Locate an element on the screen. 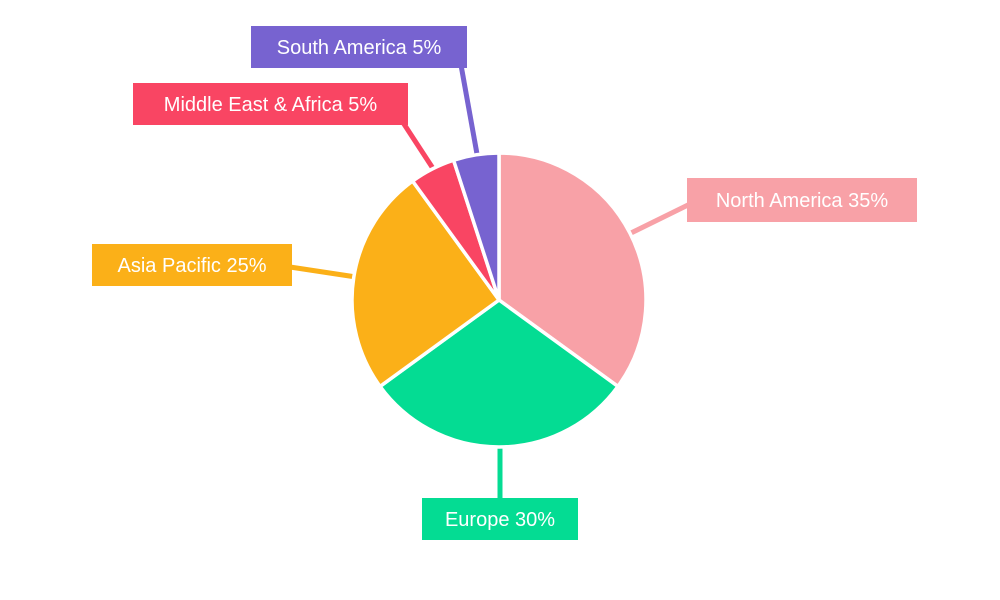 The image size is (1000, 600). callout-box-europe is located at coordinates (500, 519).